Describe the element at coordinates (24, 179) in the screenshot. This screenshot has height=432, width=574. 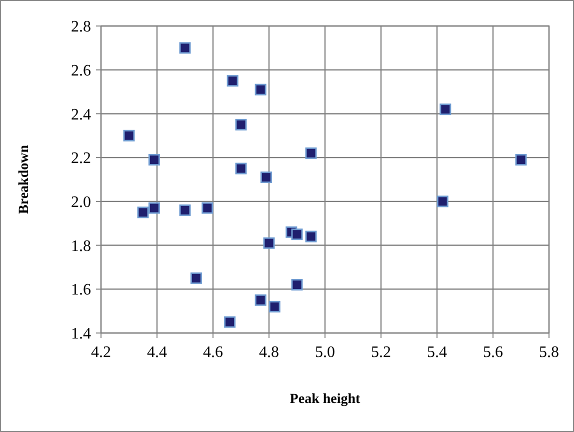
I see `y-axis-title: Breakdown` at that location.